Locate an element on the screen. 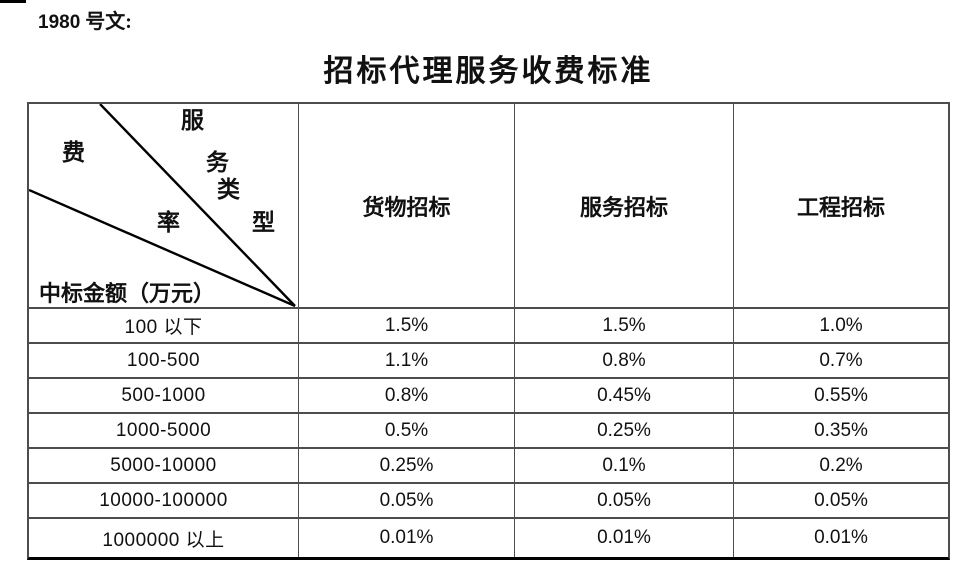  ref-number: 1980 is located at coordinates (59, 22).